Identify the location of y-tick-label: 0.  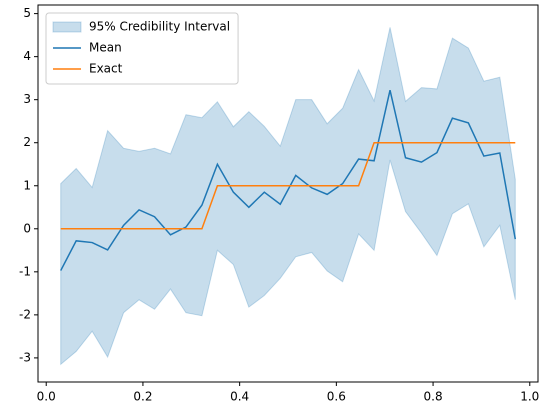
(27, 228).